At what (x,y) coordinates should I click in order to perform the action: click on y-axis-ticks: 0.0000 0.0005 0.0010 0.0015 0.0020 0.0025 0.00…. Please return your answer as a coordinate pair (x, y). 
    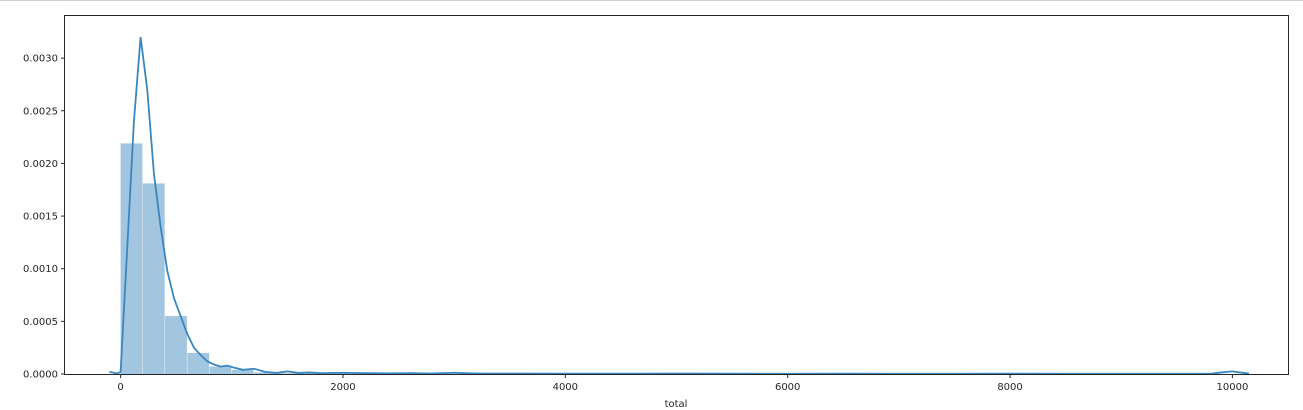
    Looking at the image, I should click on (44, 217).